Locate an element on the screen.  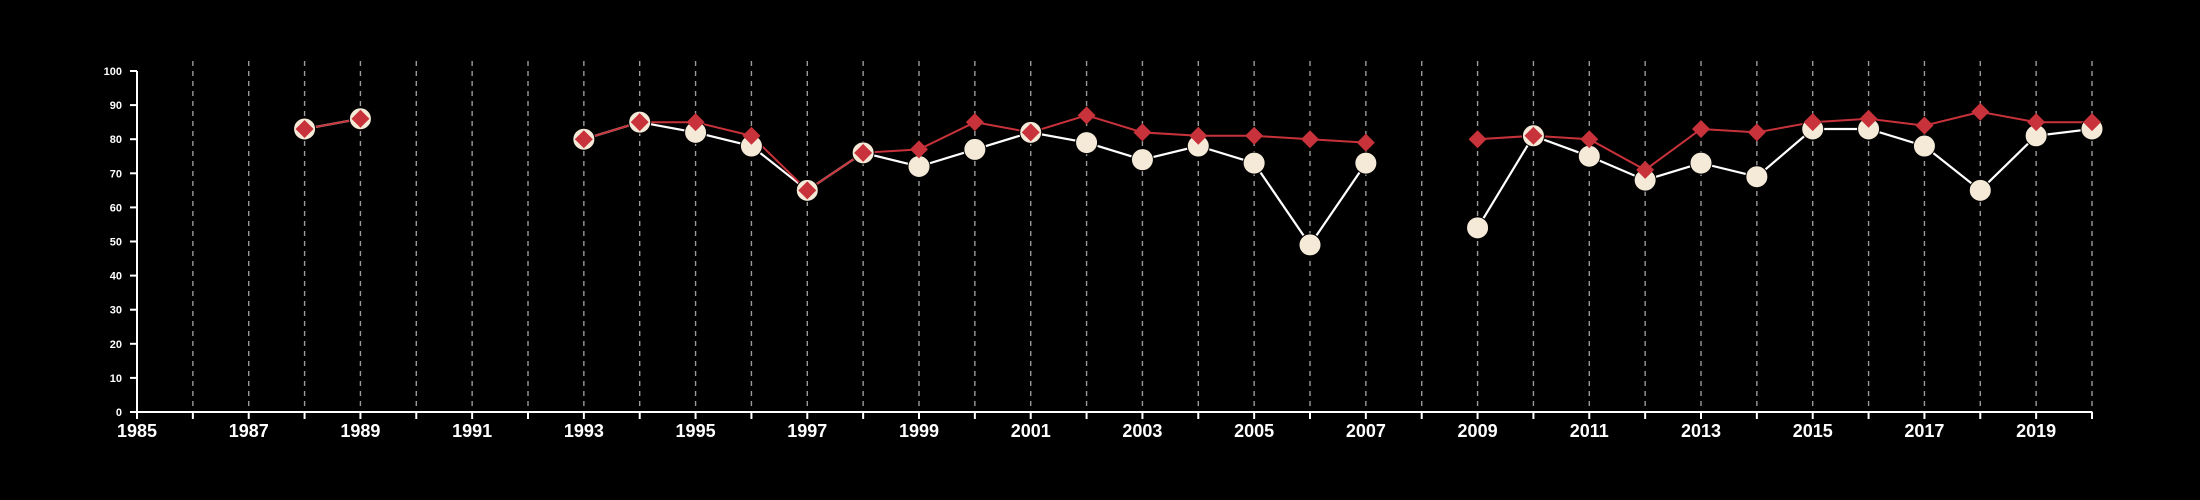
x-tick-label-1989: 1989 is located at coordinates (360, 431).